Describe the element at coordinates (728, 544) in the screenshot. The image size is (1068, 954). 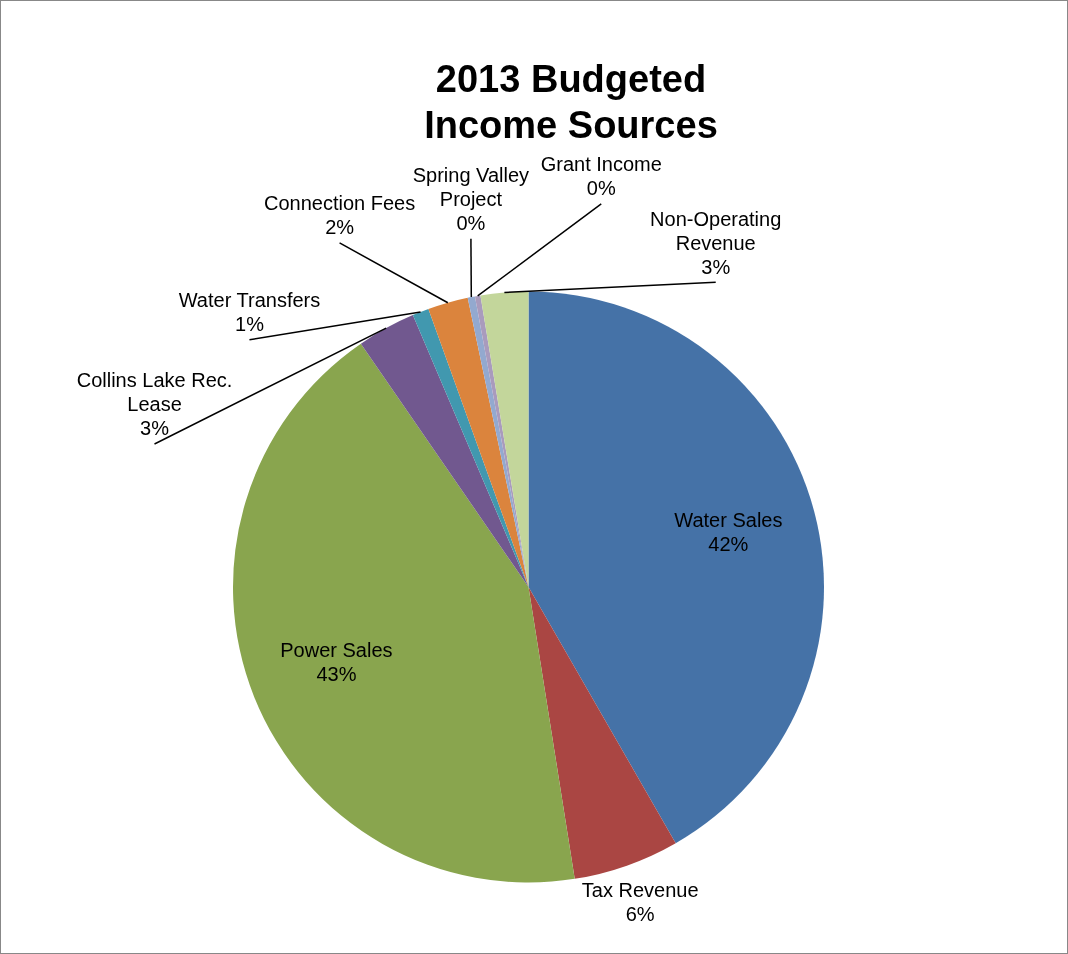
I see `data-label: 42%` at that location.